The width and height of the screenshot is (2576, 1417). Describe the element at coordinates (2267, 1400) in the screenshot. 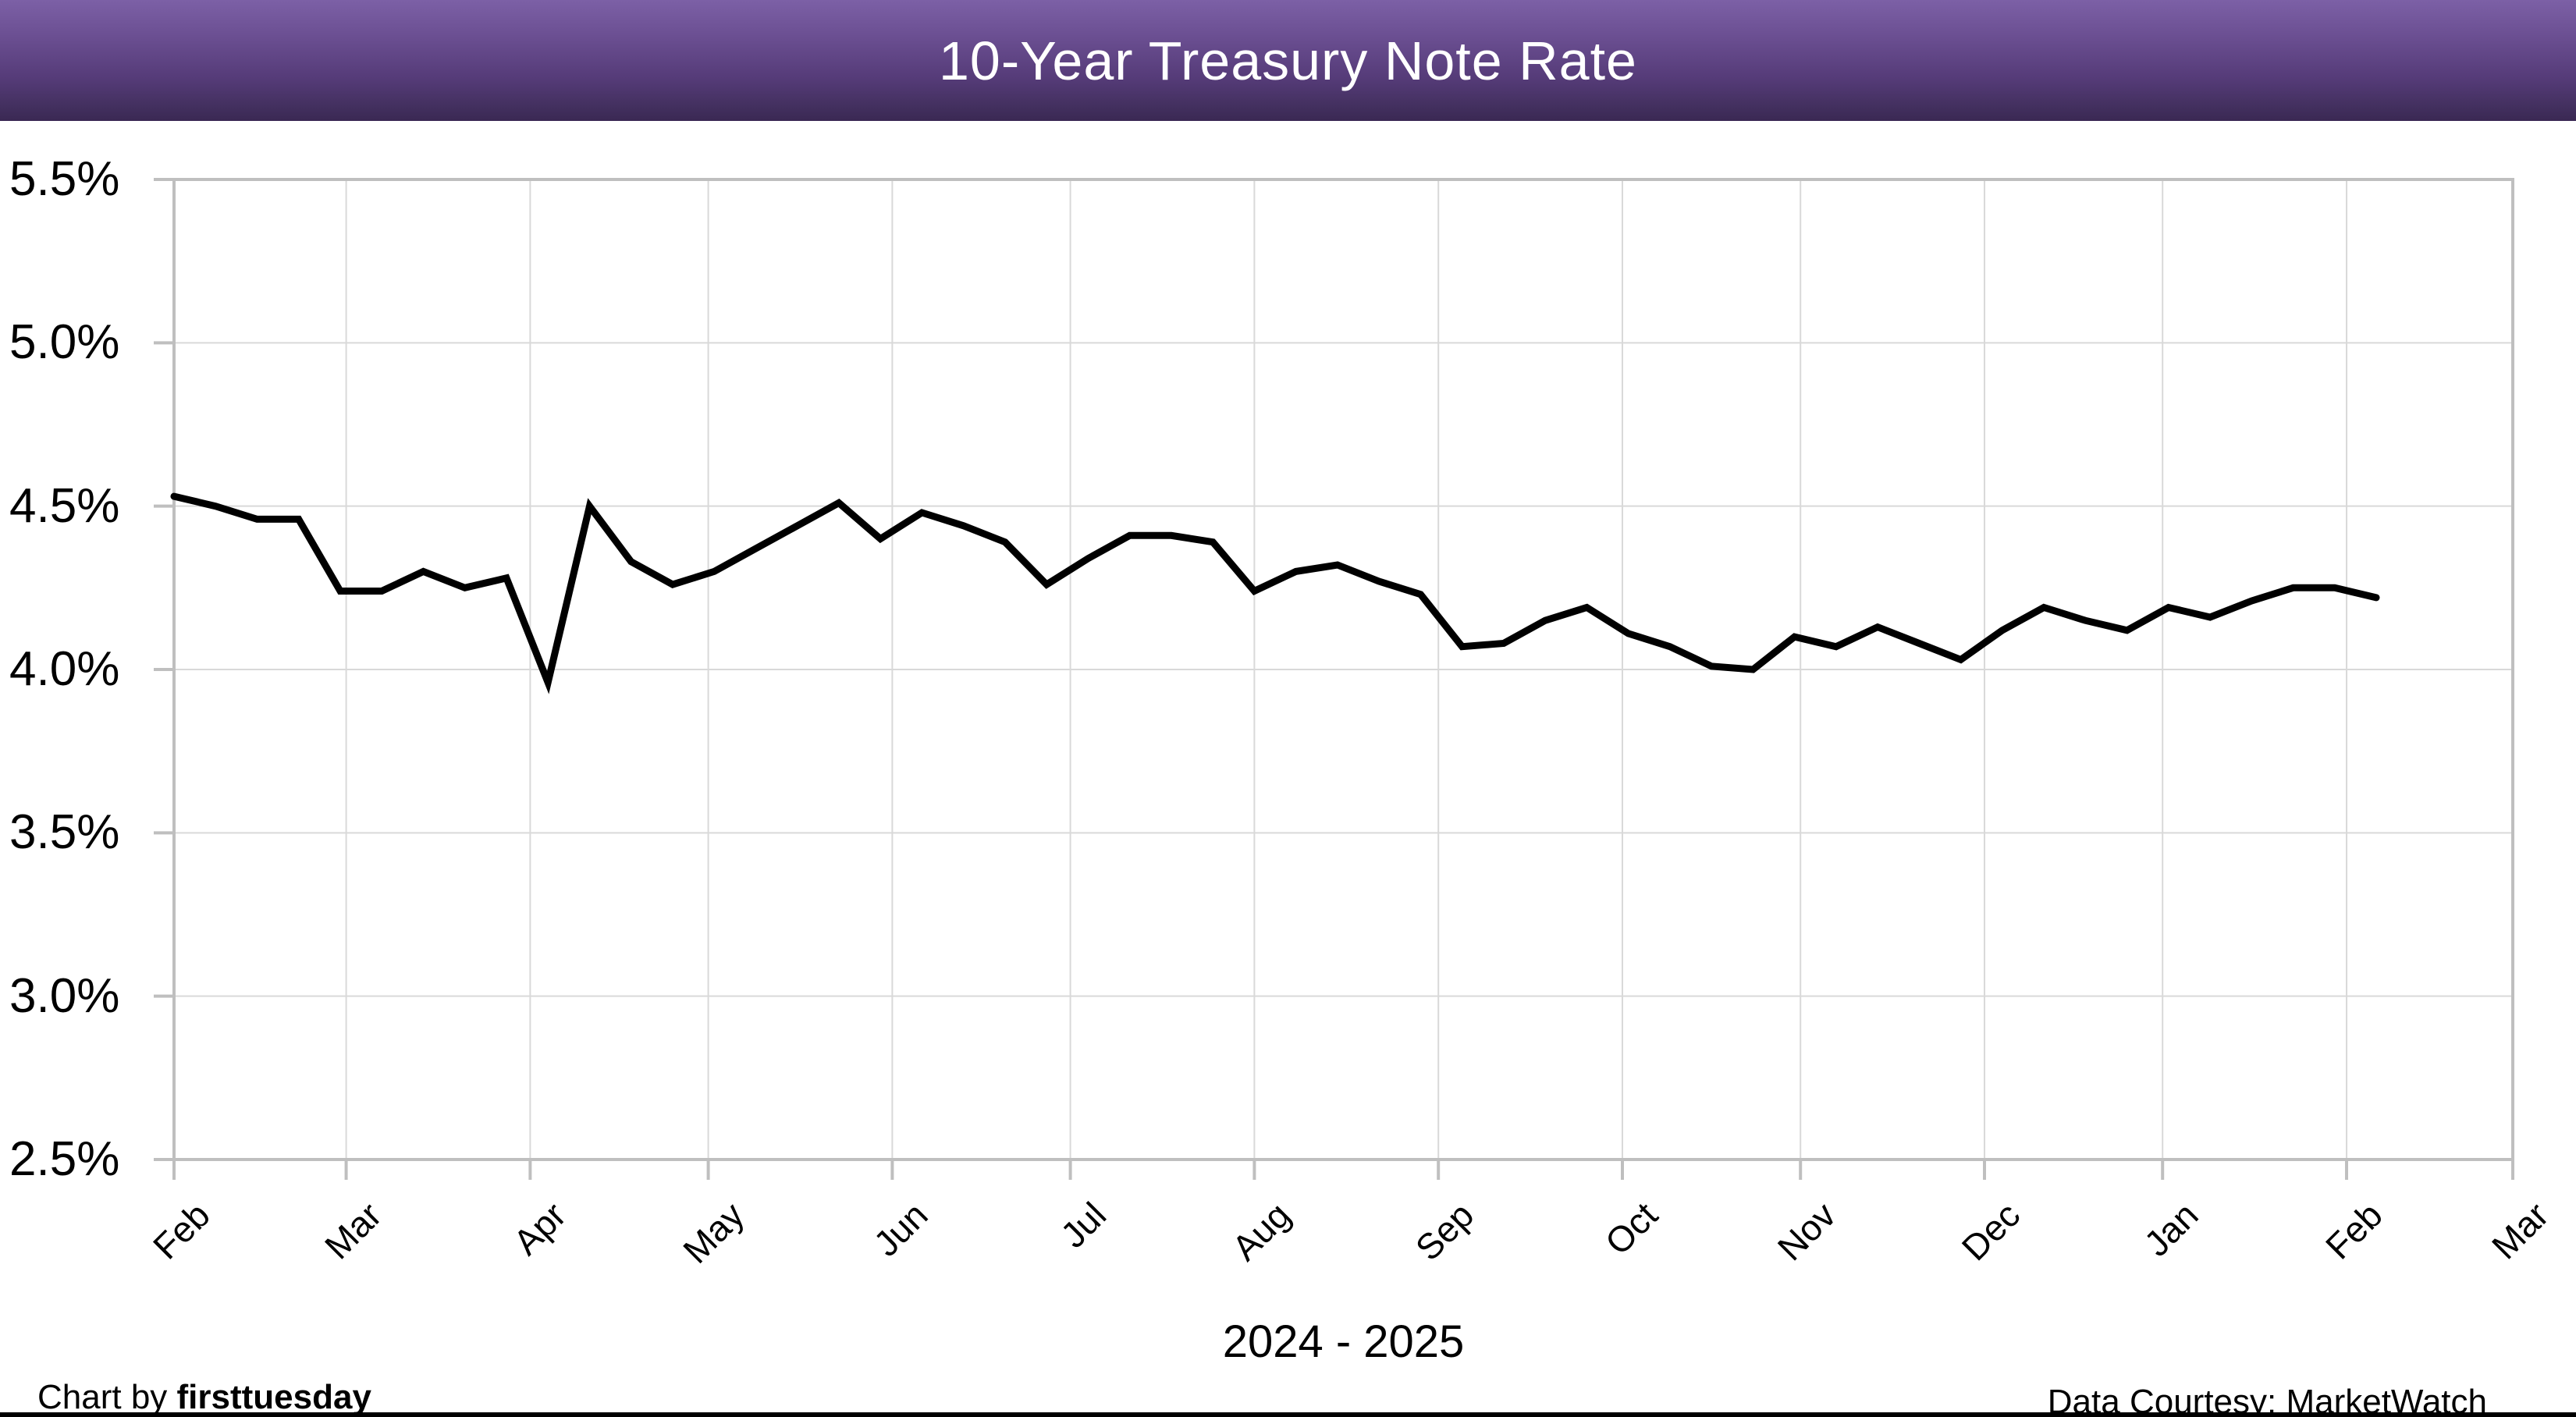

I see `data-courtesy-label: Data Courtesy: MarketWatch` at that location.